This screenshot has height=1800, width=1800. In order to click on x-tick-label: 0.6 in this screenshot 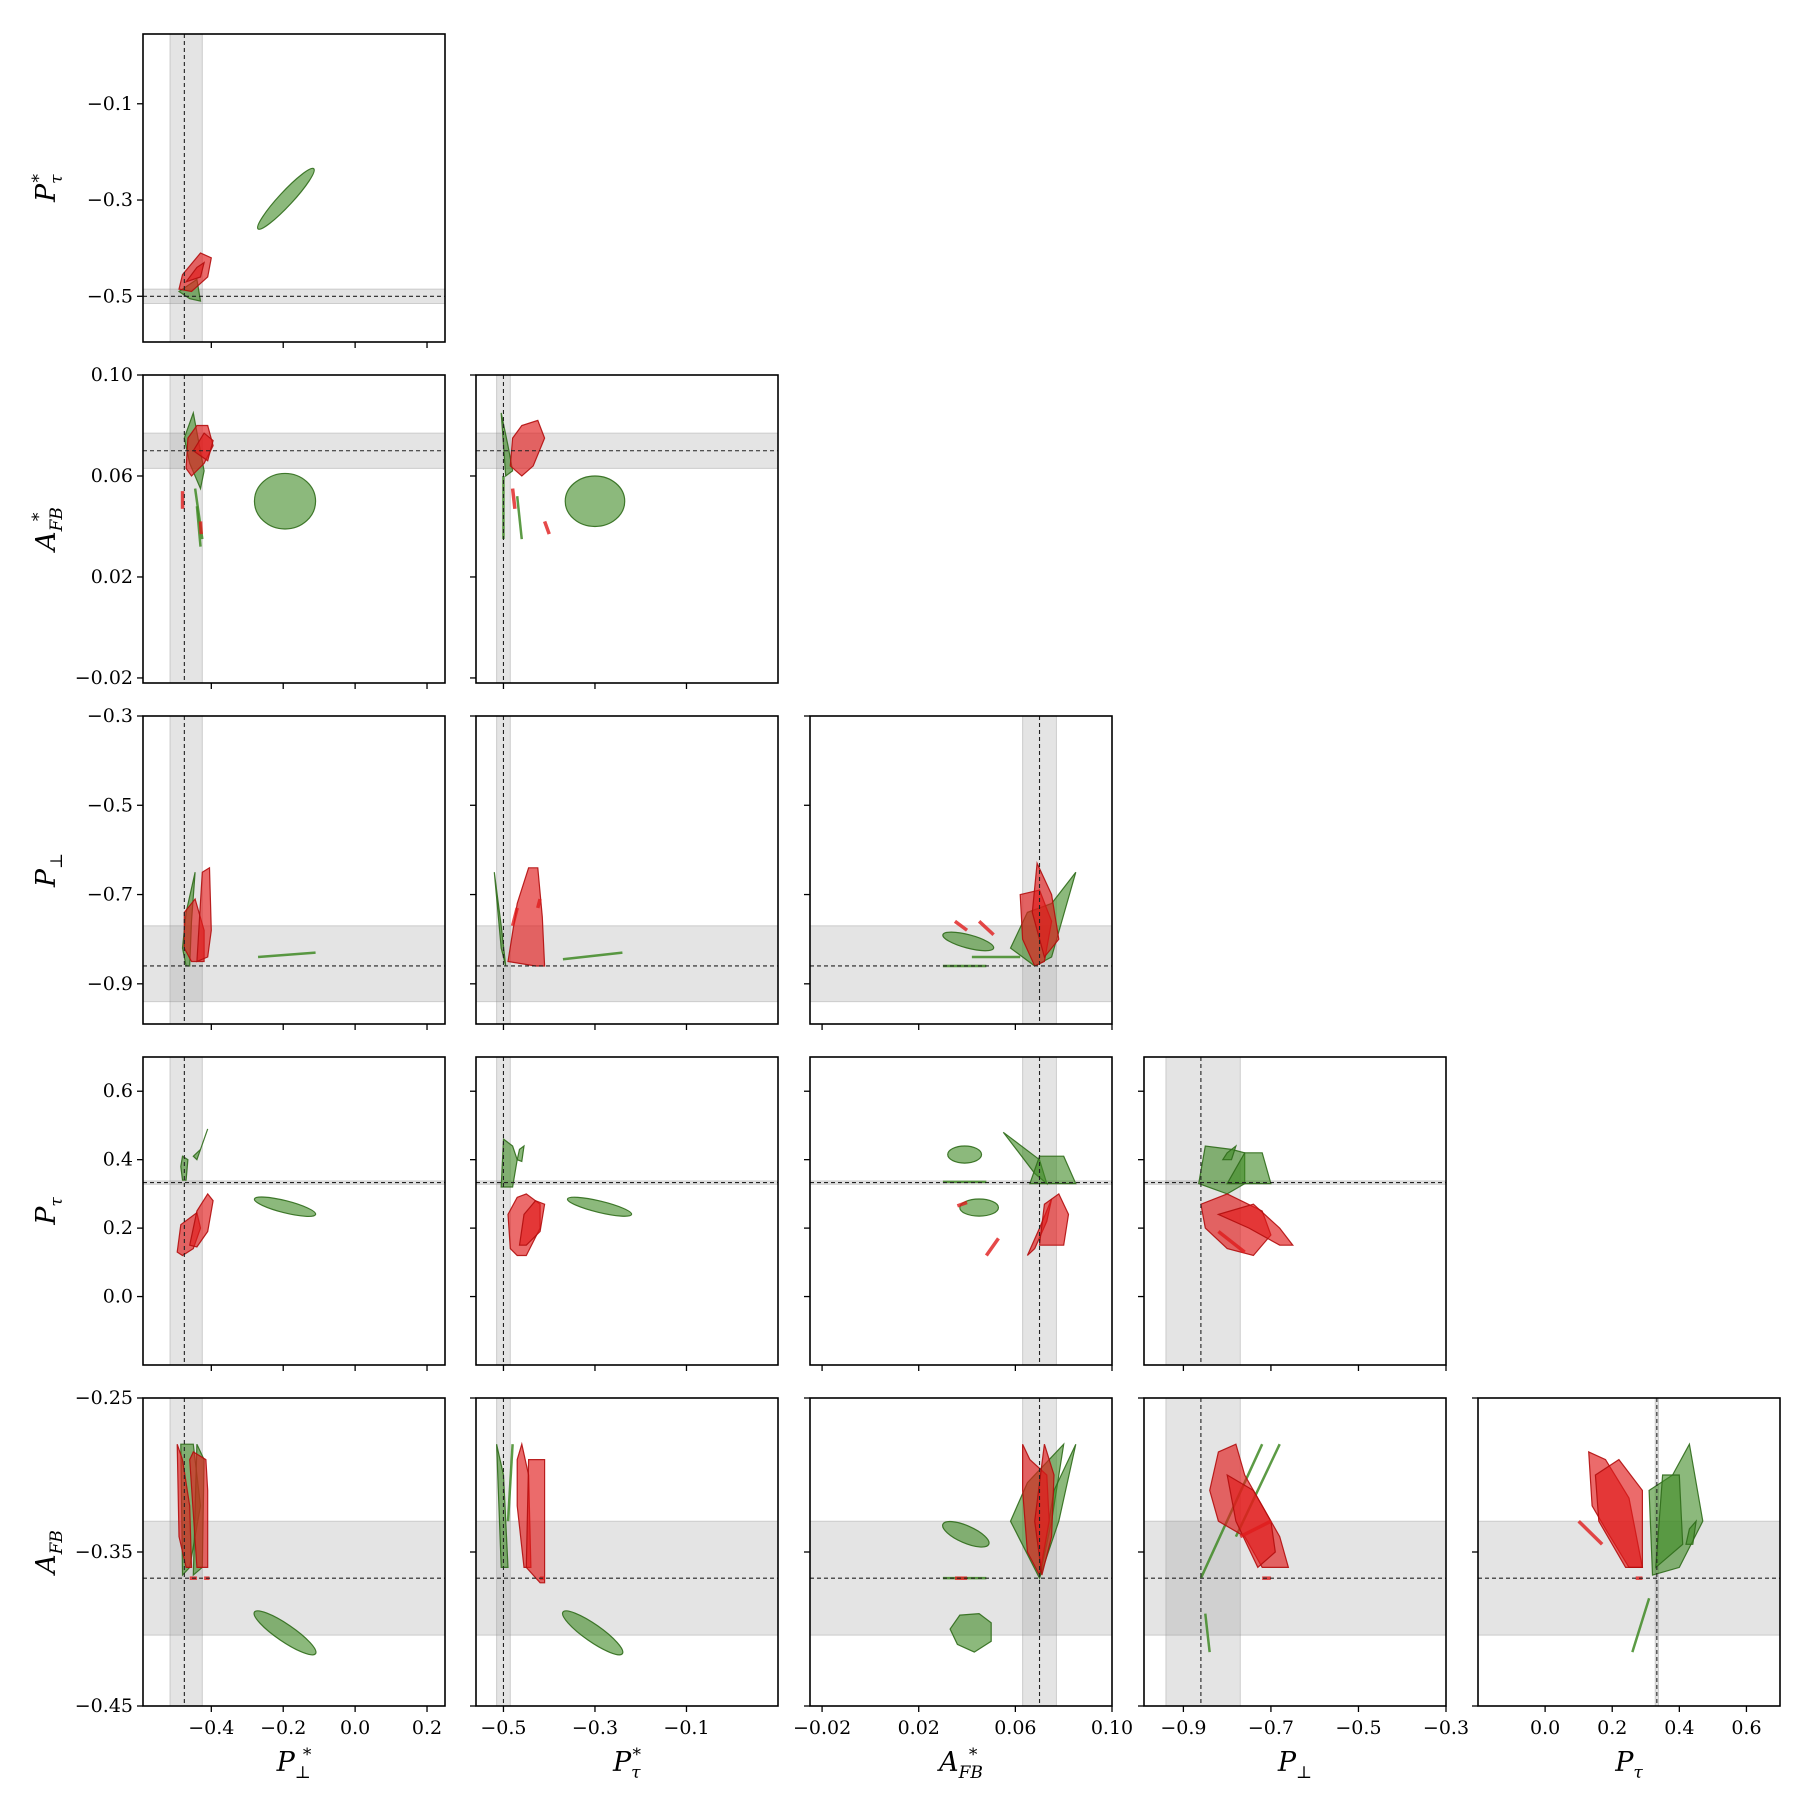, I will do `click(1746, 1728)`.